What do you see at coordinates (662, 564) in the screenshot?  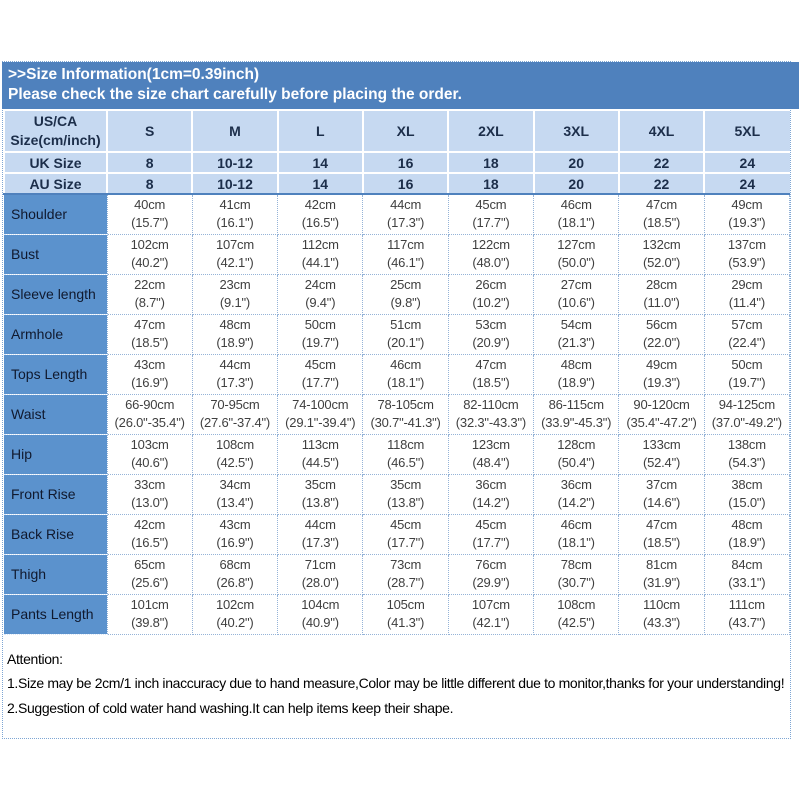 I see `cm-value: 81cm` at bounding box center [662, 564].